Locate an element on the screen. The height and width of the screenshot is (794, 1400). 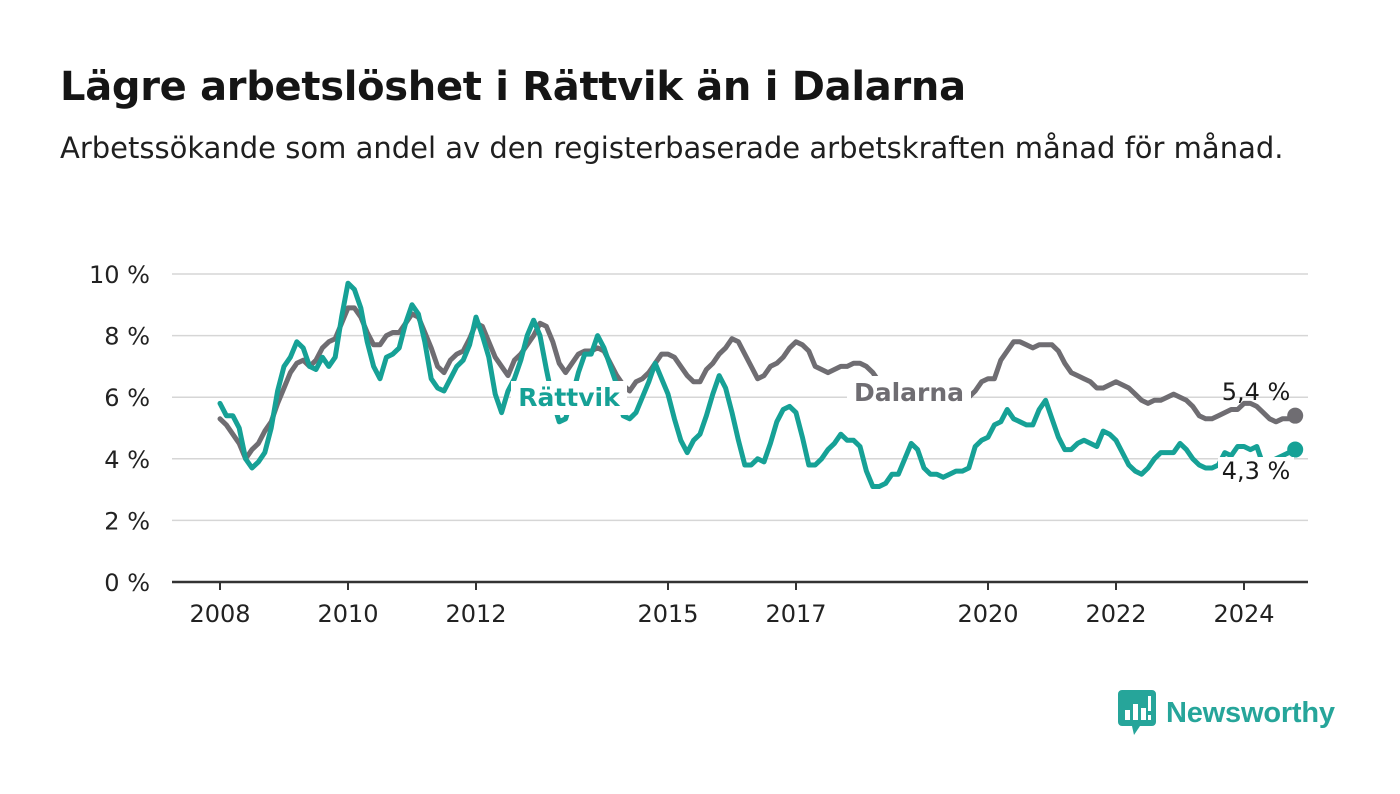
newsworthy-brand: Newsworthy is located at coordinates (1226, 713).